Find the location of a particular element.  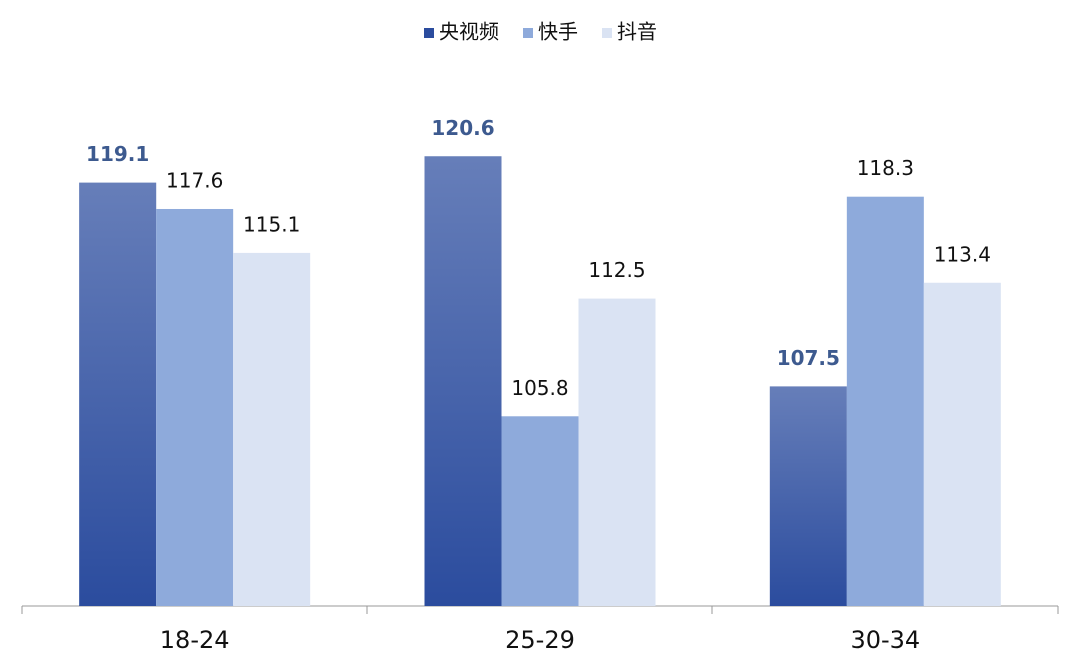

legend-label: 抖音 is located at coordinates (637, 32).